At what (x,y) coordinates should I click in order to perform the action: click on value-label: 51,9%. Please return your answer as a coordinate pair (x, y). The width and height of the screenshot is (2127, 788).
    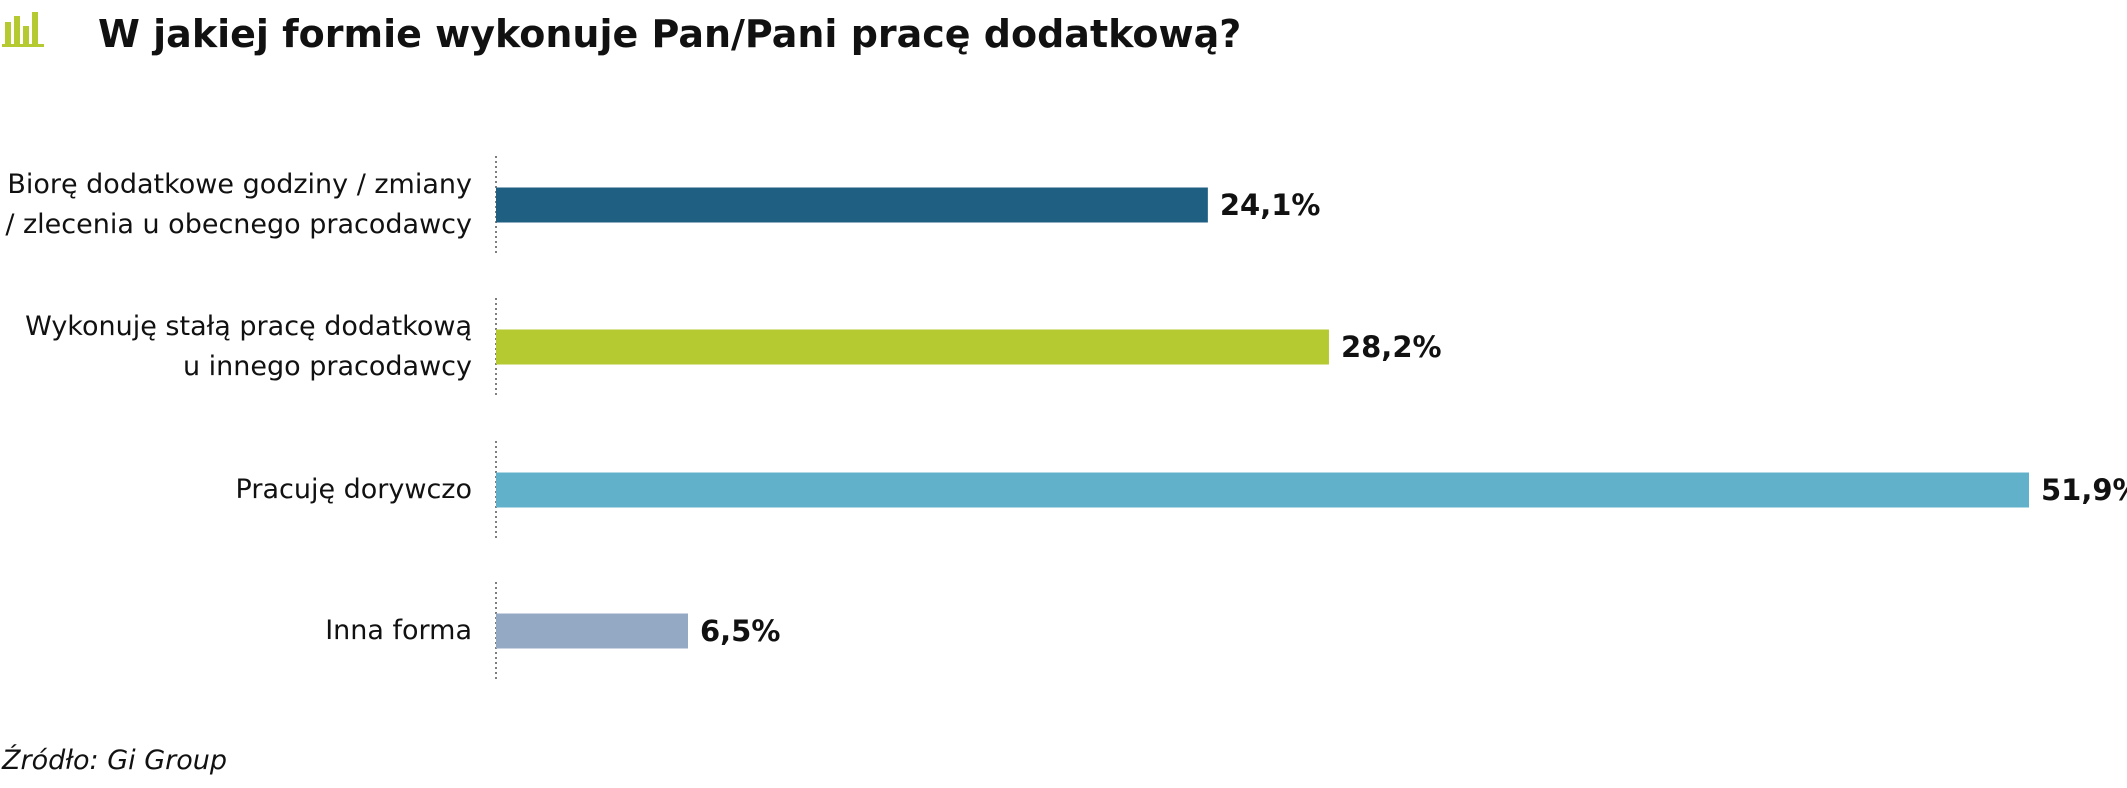
    Looking at the image, I should click on (2084, 490).